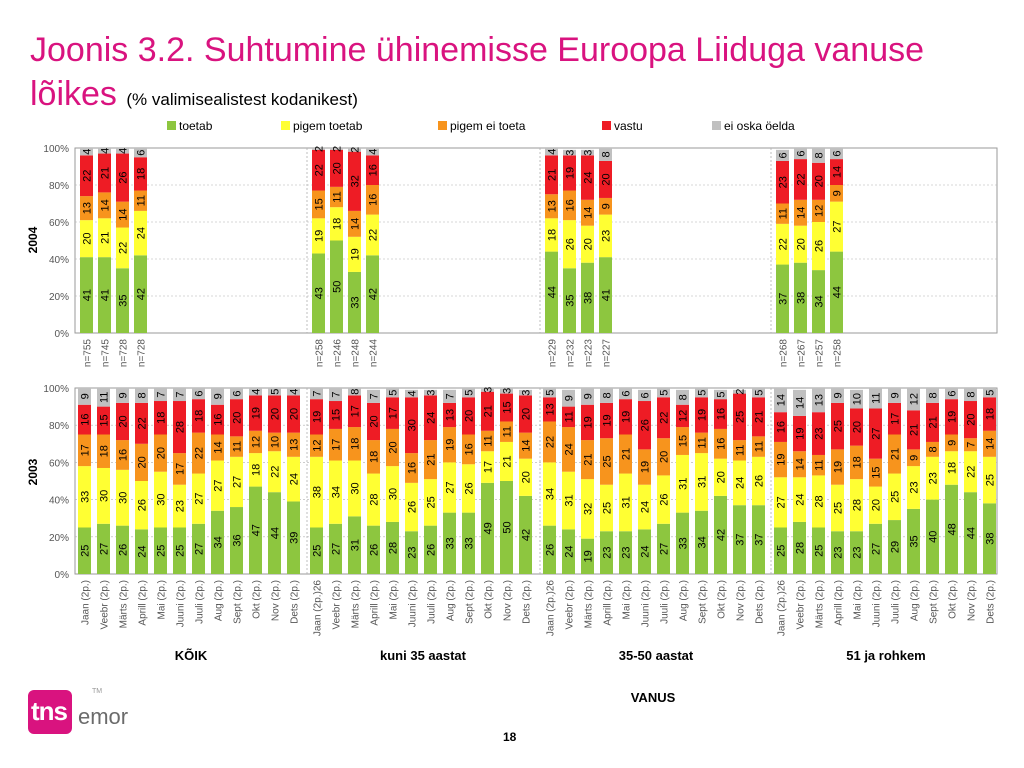  What do you see at coordinates (318, 608) in the screenshot?
I see `x-tick-label: Jaan (2p.)26` at bounding box center [318, 608].